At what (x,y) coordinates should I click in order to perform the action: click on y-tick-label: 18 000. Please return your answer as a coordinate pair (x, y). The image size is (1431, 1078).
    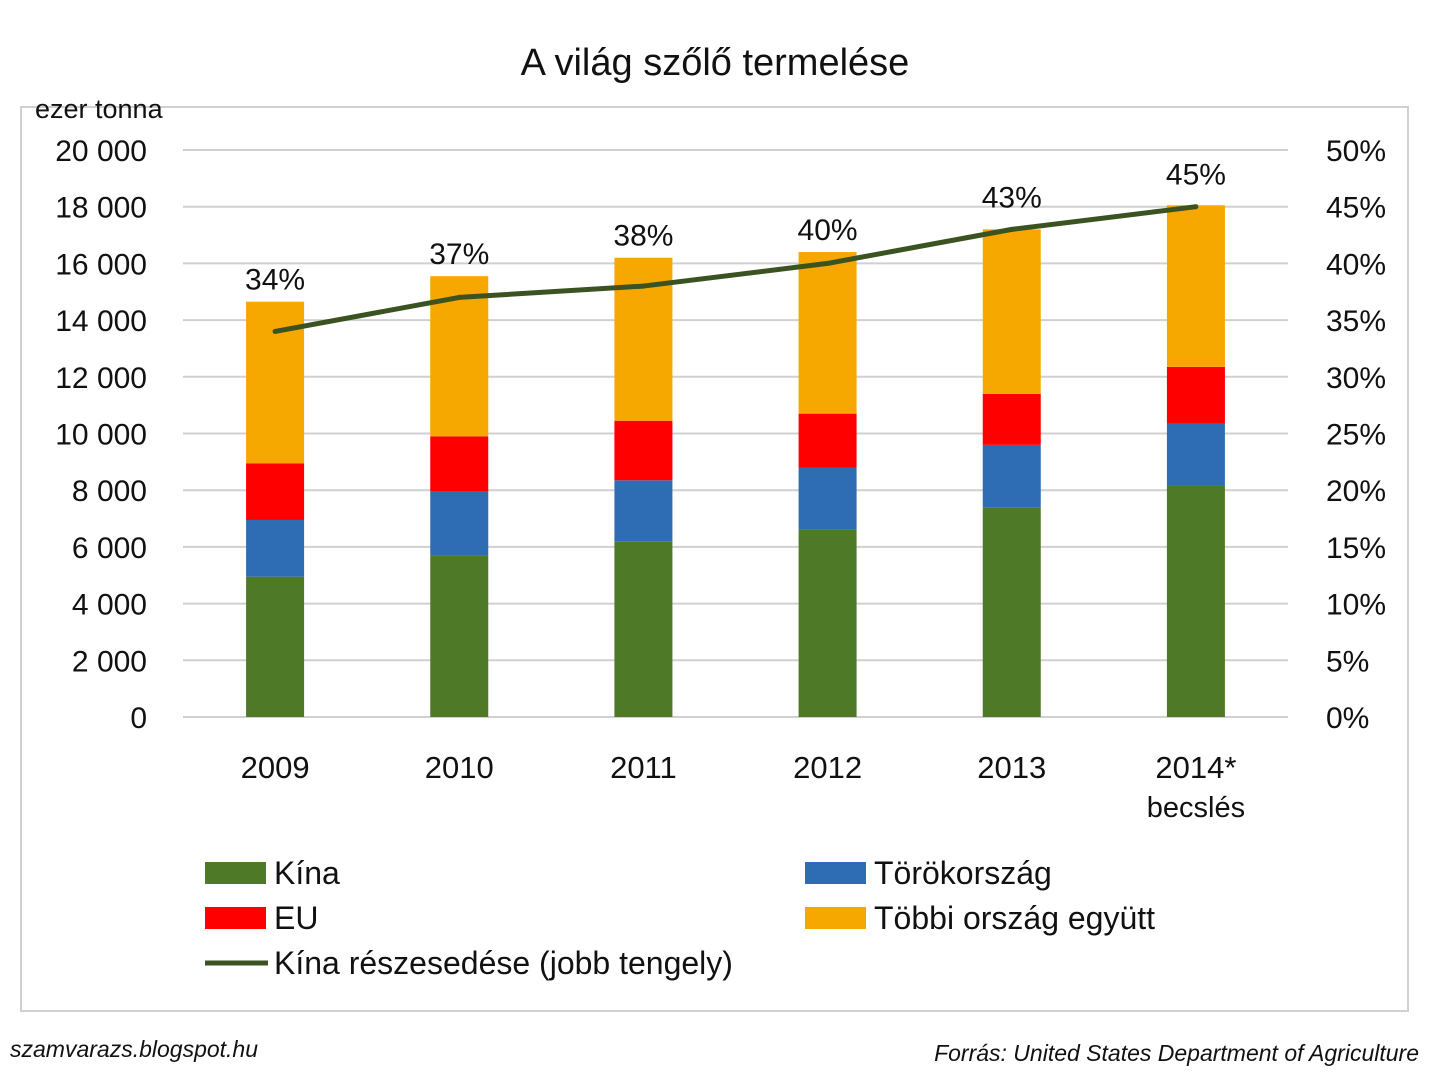
    Looking at the image, I should click on (101, 208).